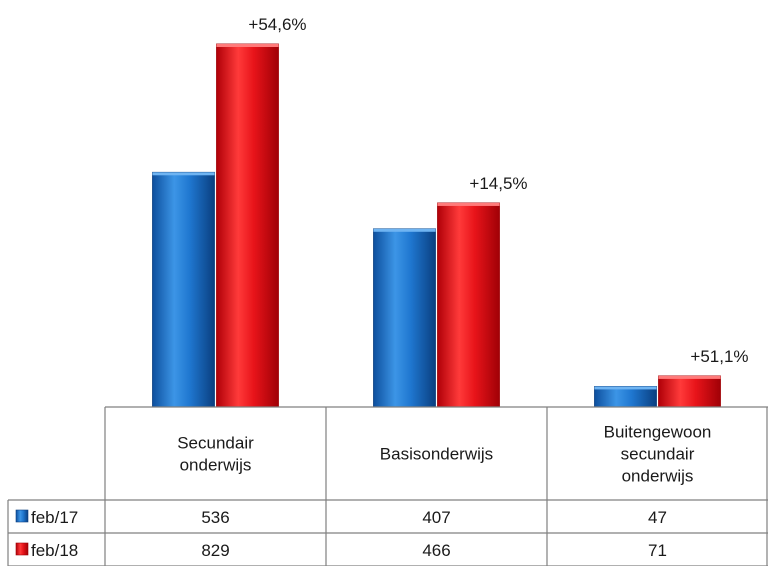  What do you see at coordinates (657, 517) in the screenshot?
I see `table-cell-value: 47` at bounding box center [657, 517].